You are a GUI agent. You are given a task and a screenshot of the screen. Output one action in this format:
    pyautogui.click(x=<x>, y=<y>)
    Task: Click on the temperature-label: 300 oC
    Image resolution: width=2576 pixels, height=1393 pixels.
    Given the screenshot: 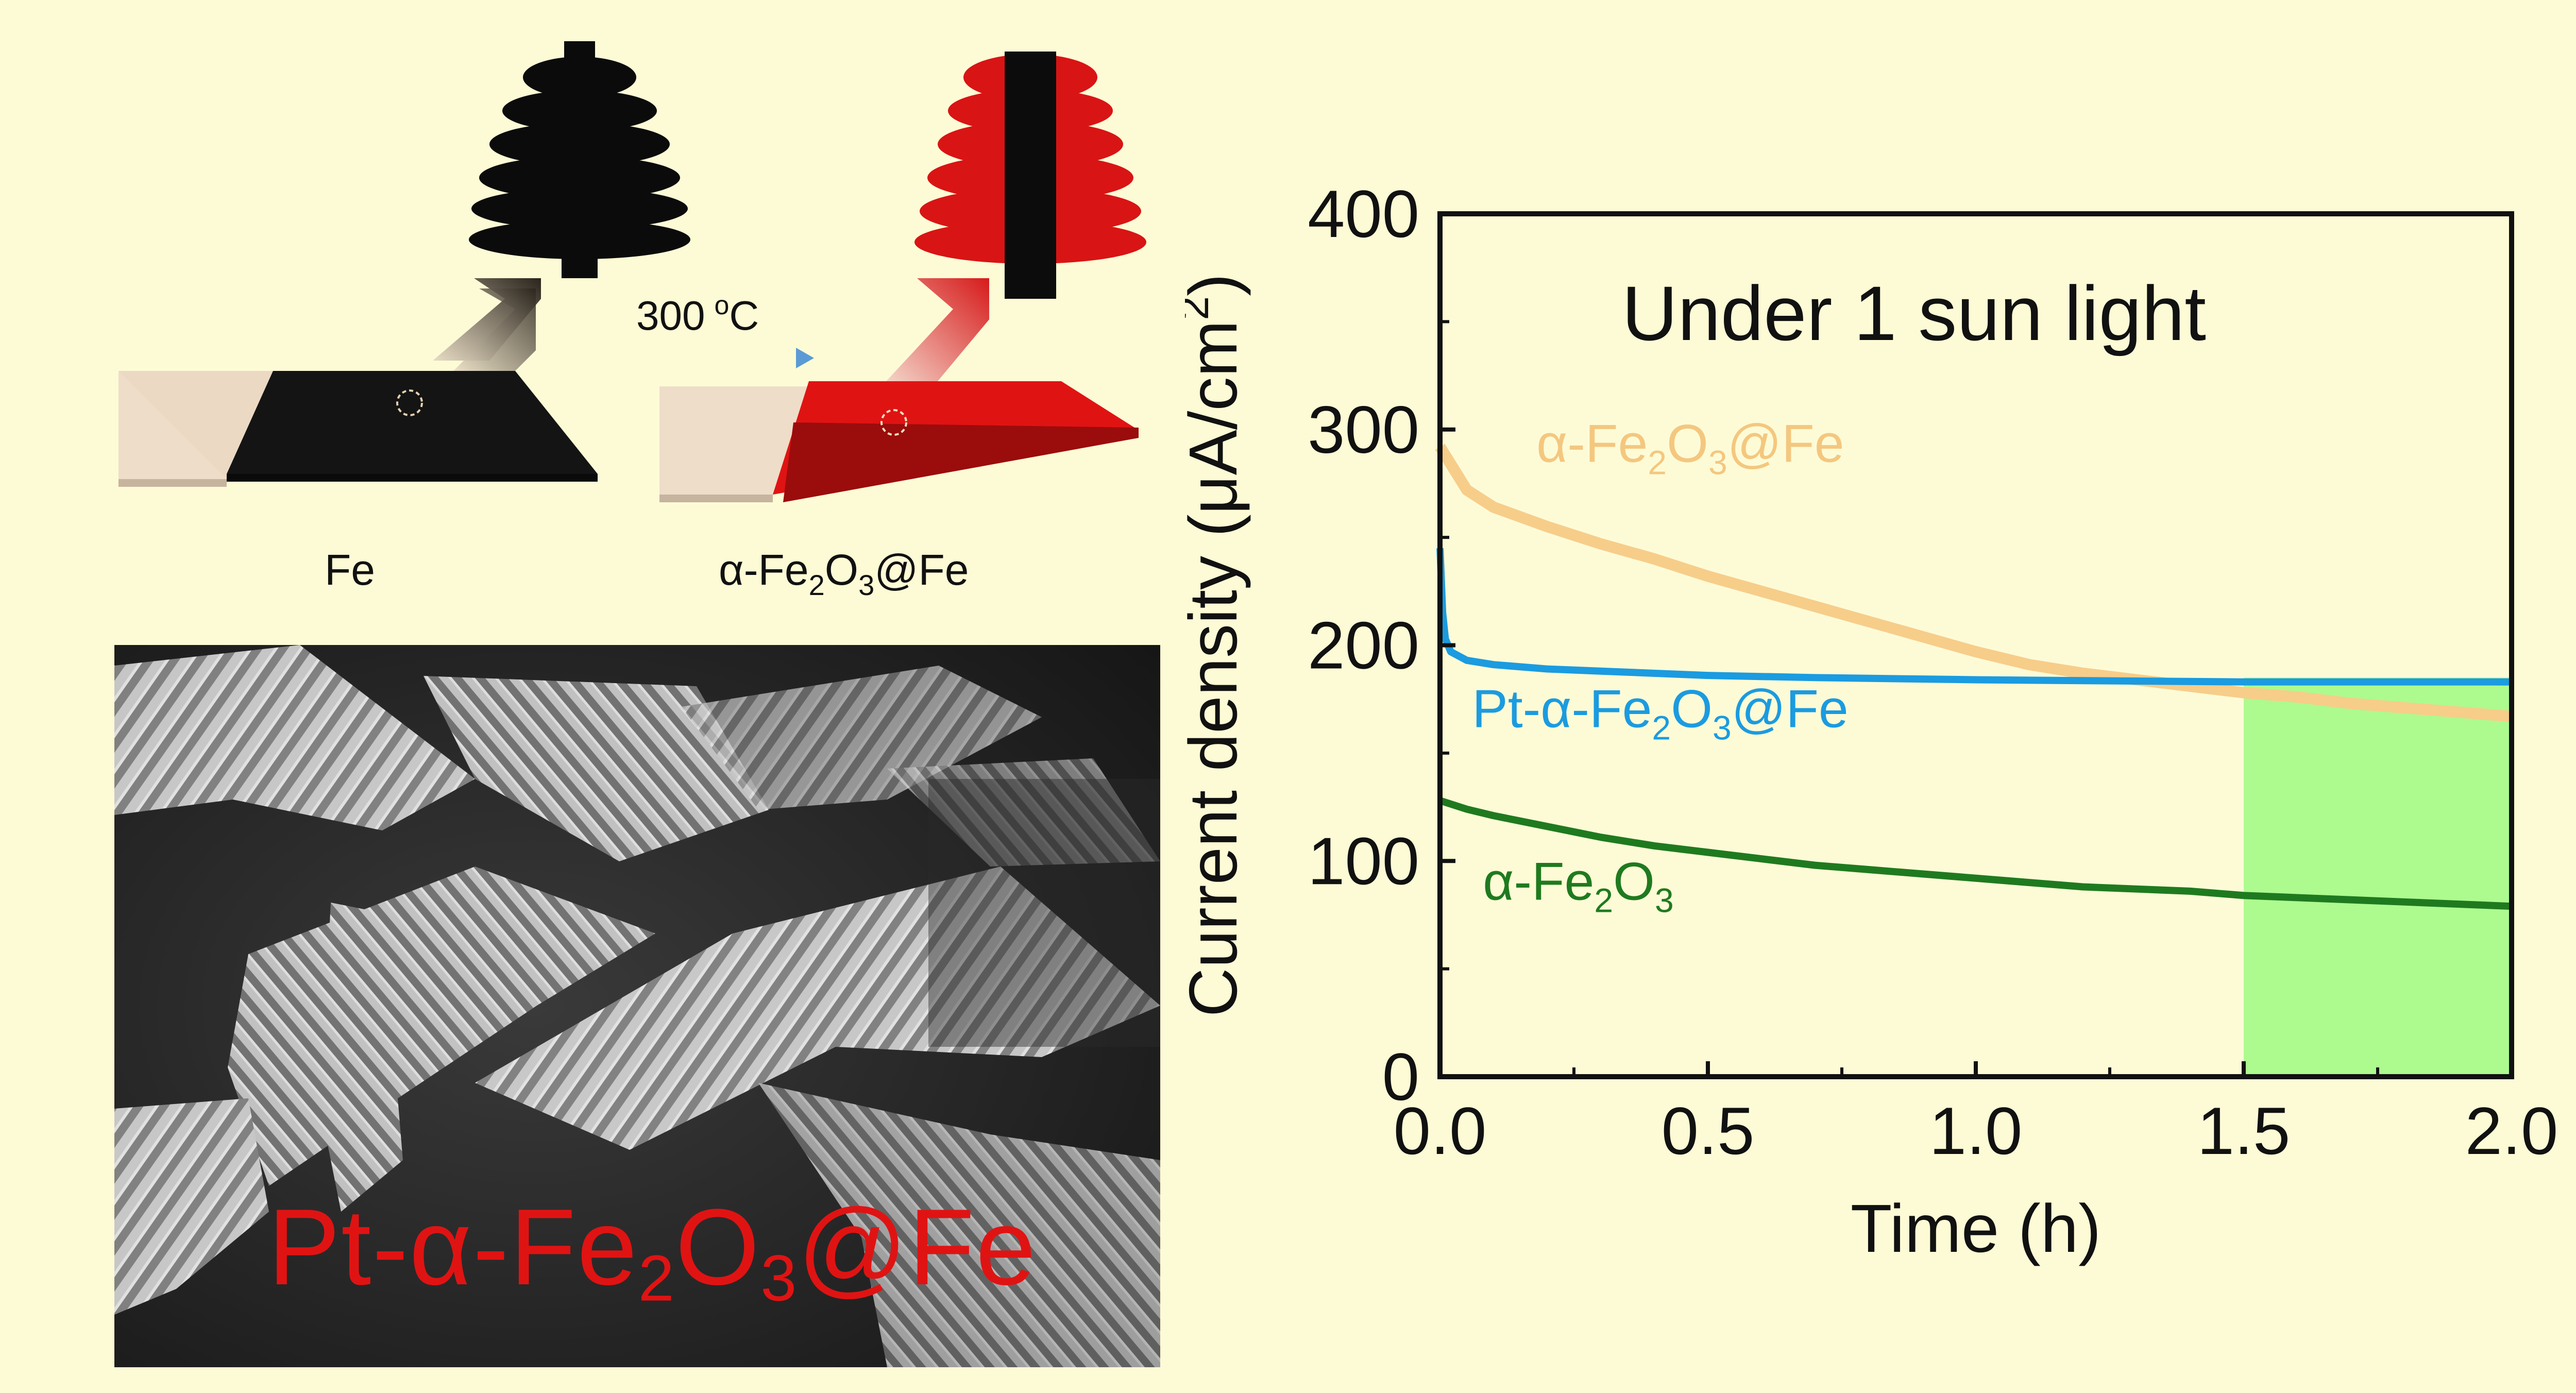 What is the action you would take?
    pyautogui.click(x=697, y=314)
    